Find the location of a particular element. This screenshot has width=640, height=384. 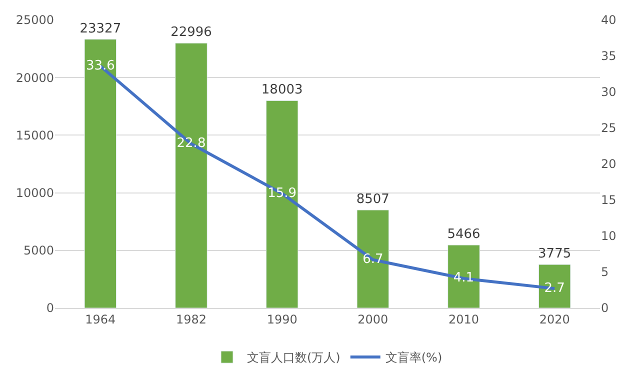

x-tick-label: 1964 is located at coordinates (100, 319).